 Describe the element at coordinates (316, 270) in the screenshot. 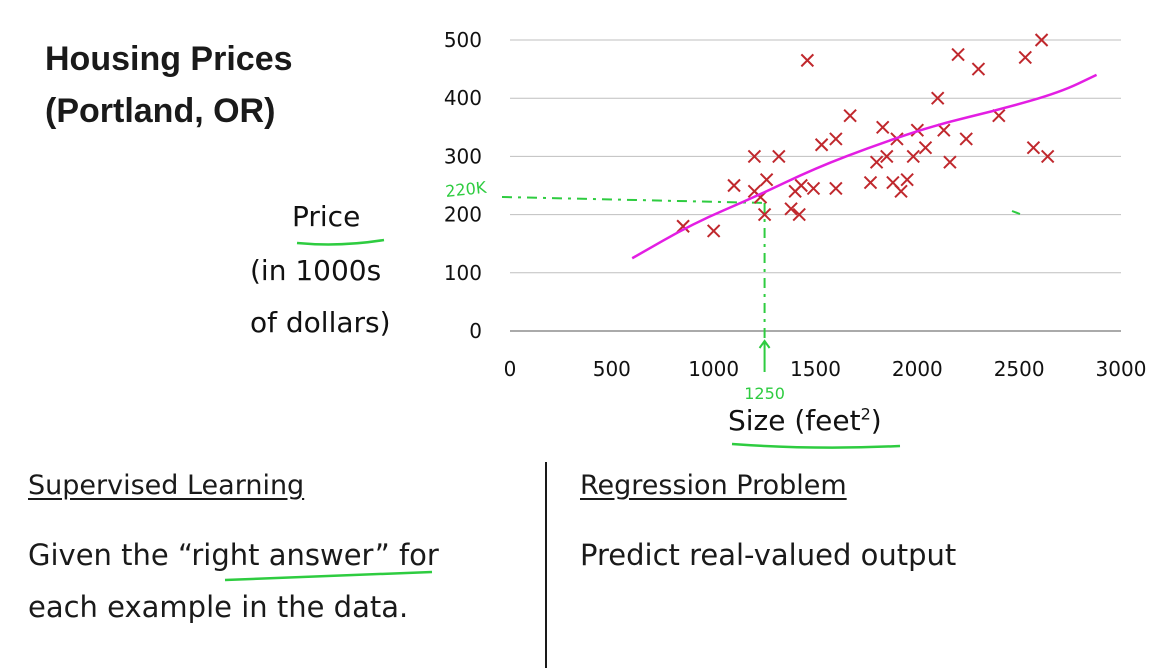

I see `y-axis-label-line-2: (in 1000s` at that location.